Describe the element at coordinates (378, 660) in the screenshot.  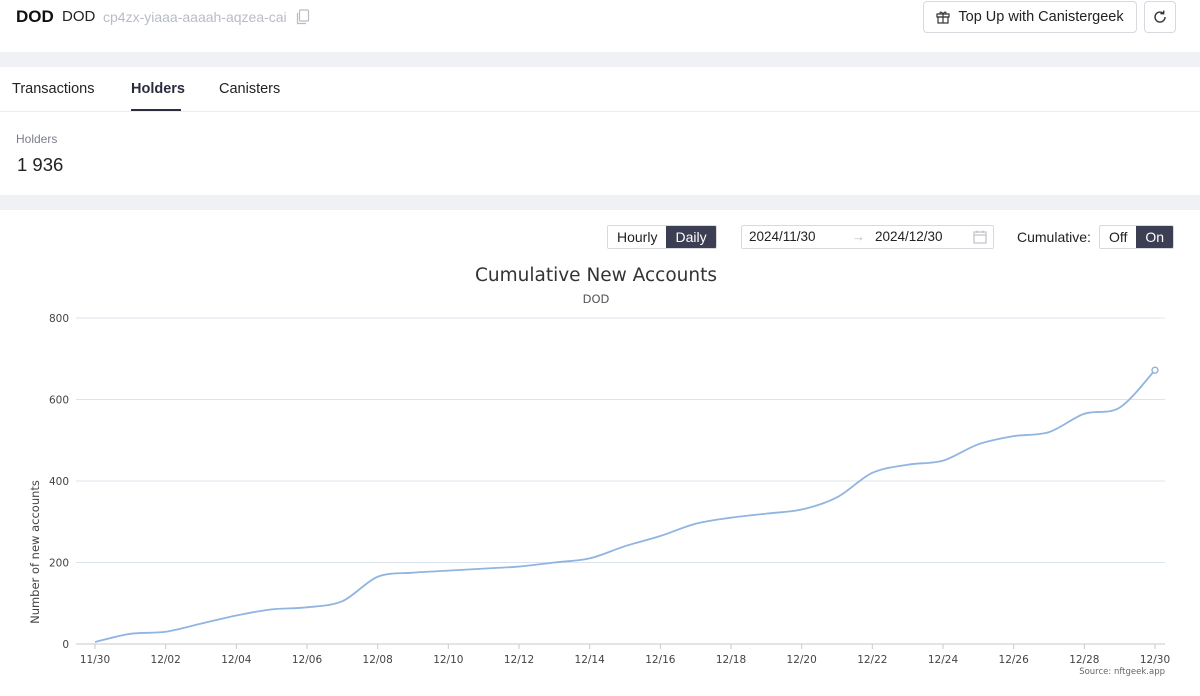
I see `x-tick-label: 12/08` at that location.